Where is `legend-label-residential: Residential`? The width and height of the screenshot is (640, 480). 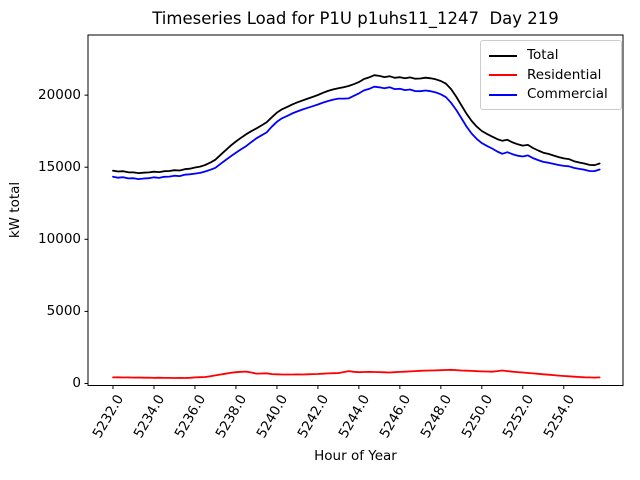
legend-label-residential: Residential is located at coordinates (564, 74).